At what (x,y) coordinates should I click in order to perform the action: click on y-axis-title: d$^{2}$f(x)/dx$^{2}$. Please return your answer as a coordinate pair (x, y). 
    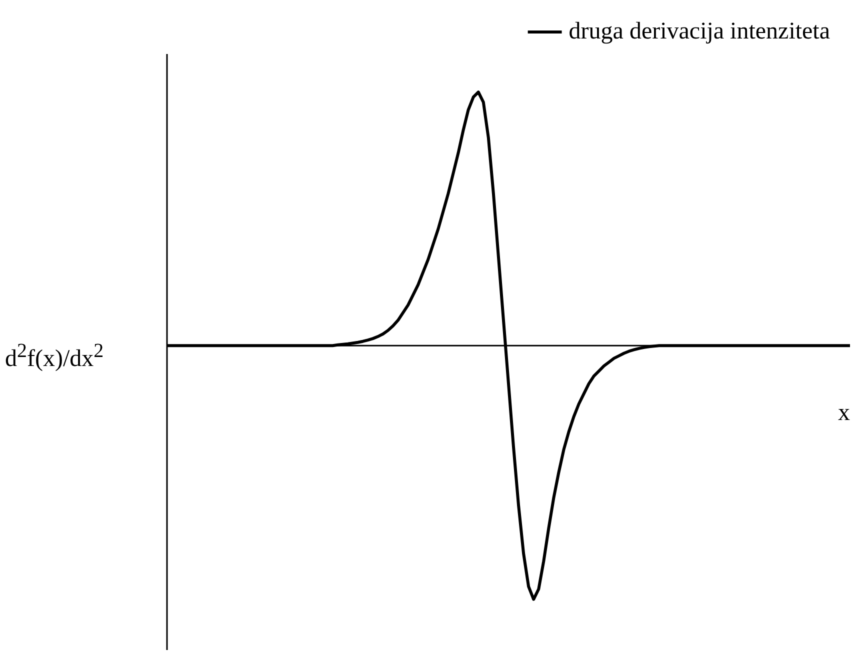
    Looking at the image, I should click on (54, 356).